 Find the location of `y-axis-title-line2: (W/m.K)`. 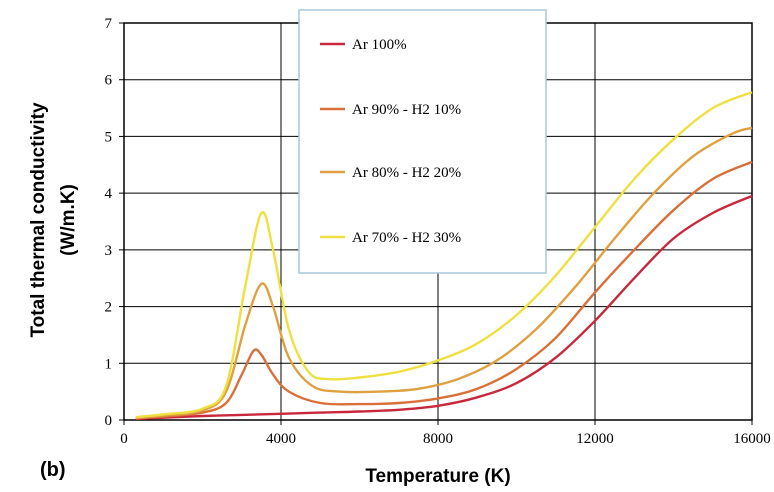

y-axis-title-line2: (W/m.K) is located at coordinates (68, 220).